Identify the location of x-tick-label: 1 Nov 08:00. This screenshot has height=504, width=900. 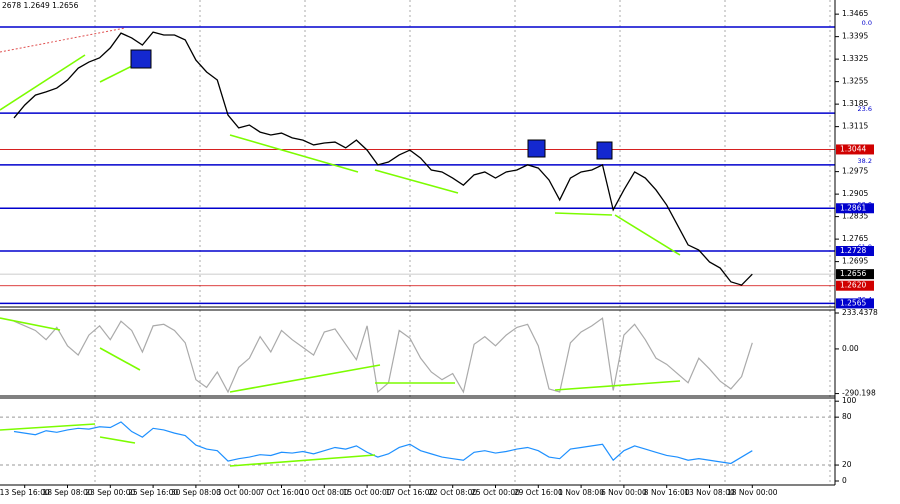
(581, 492).